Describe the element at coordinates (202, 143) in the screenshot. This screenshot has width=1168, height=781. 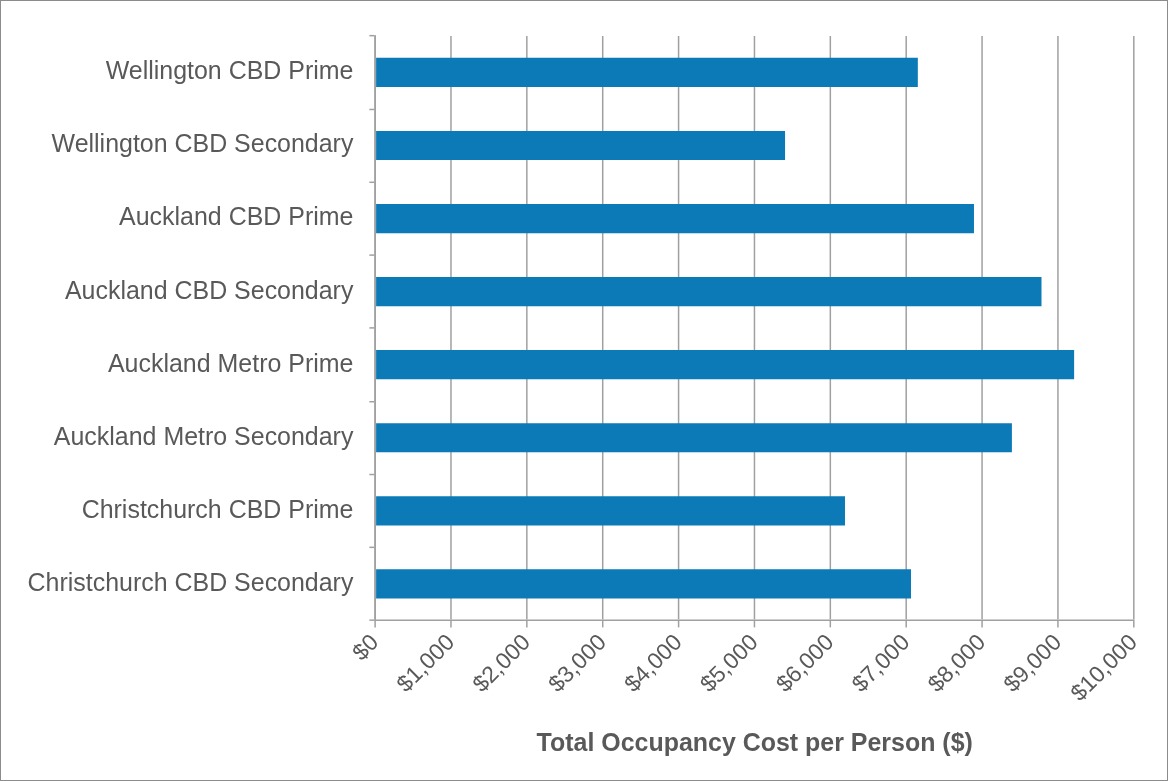
I see `y-tick-label: Wellington CBD Secondary` at that location.